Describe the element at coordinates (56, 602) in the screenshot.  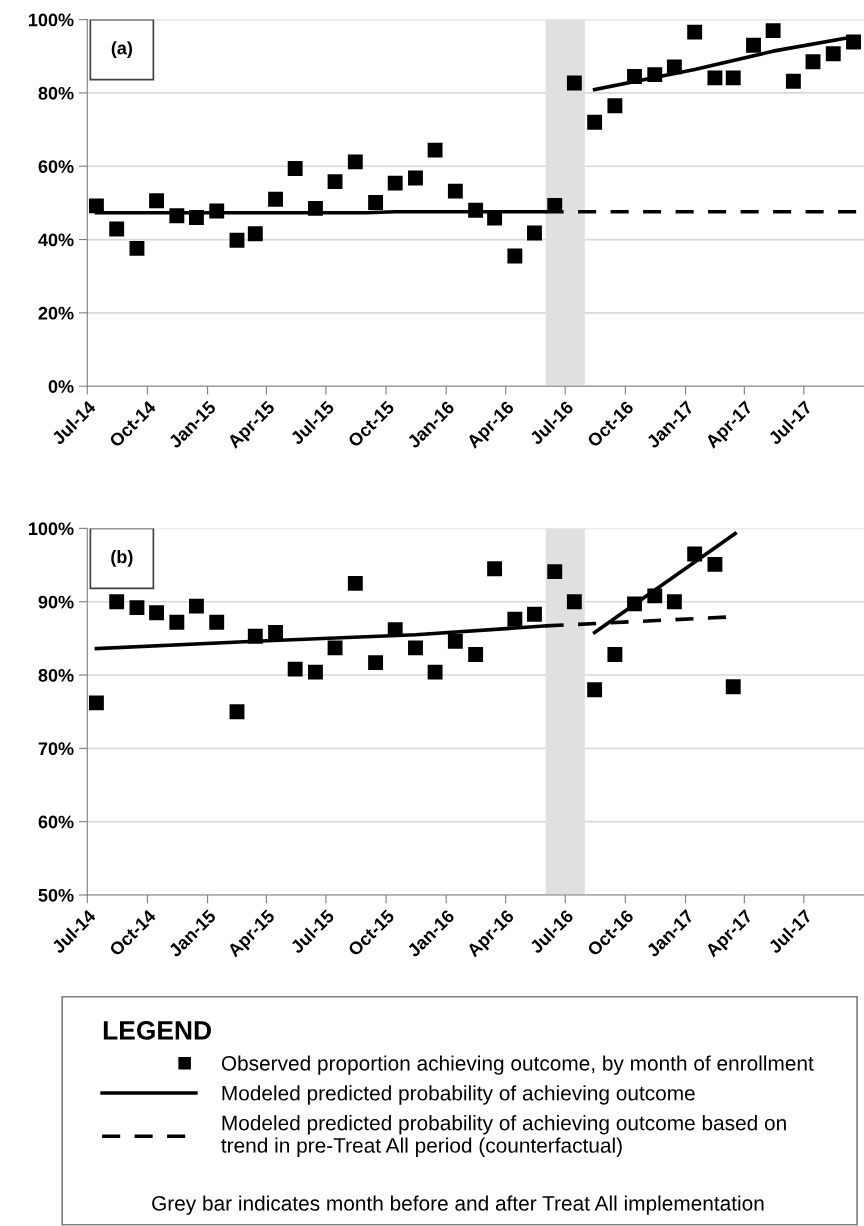
I see `y-tick-label: 90%` at that location.